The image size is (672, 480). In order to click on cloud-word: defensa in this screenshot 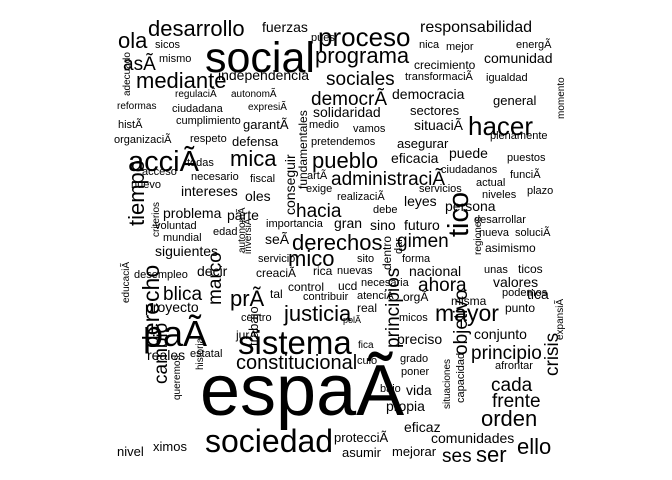, I will do `click(255, 141)`.